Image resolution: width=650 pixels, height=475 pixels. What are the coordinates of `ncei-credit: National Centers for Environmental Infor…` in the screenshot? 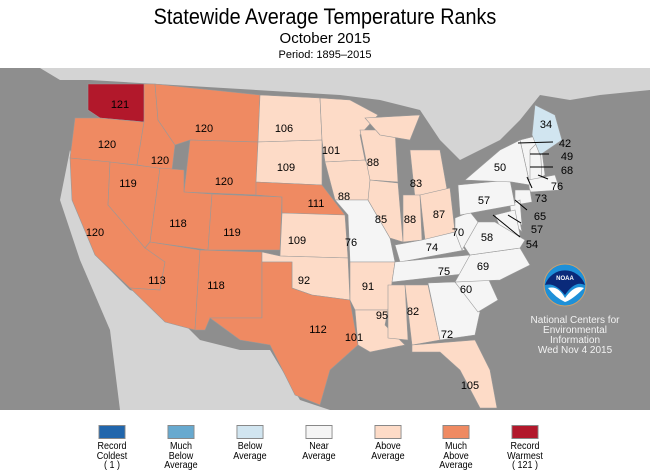 It's located at (575, 336).